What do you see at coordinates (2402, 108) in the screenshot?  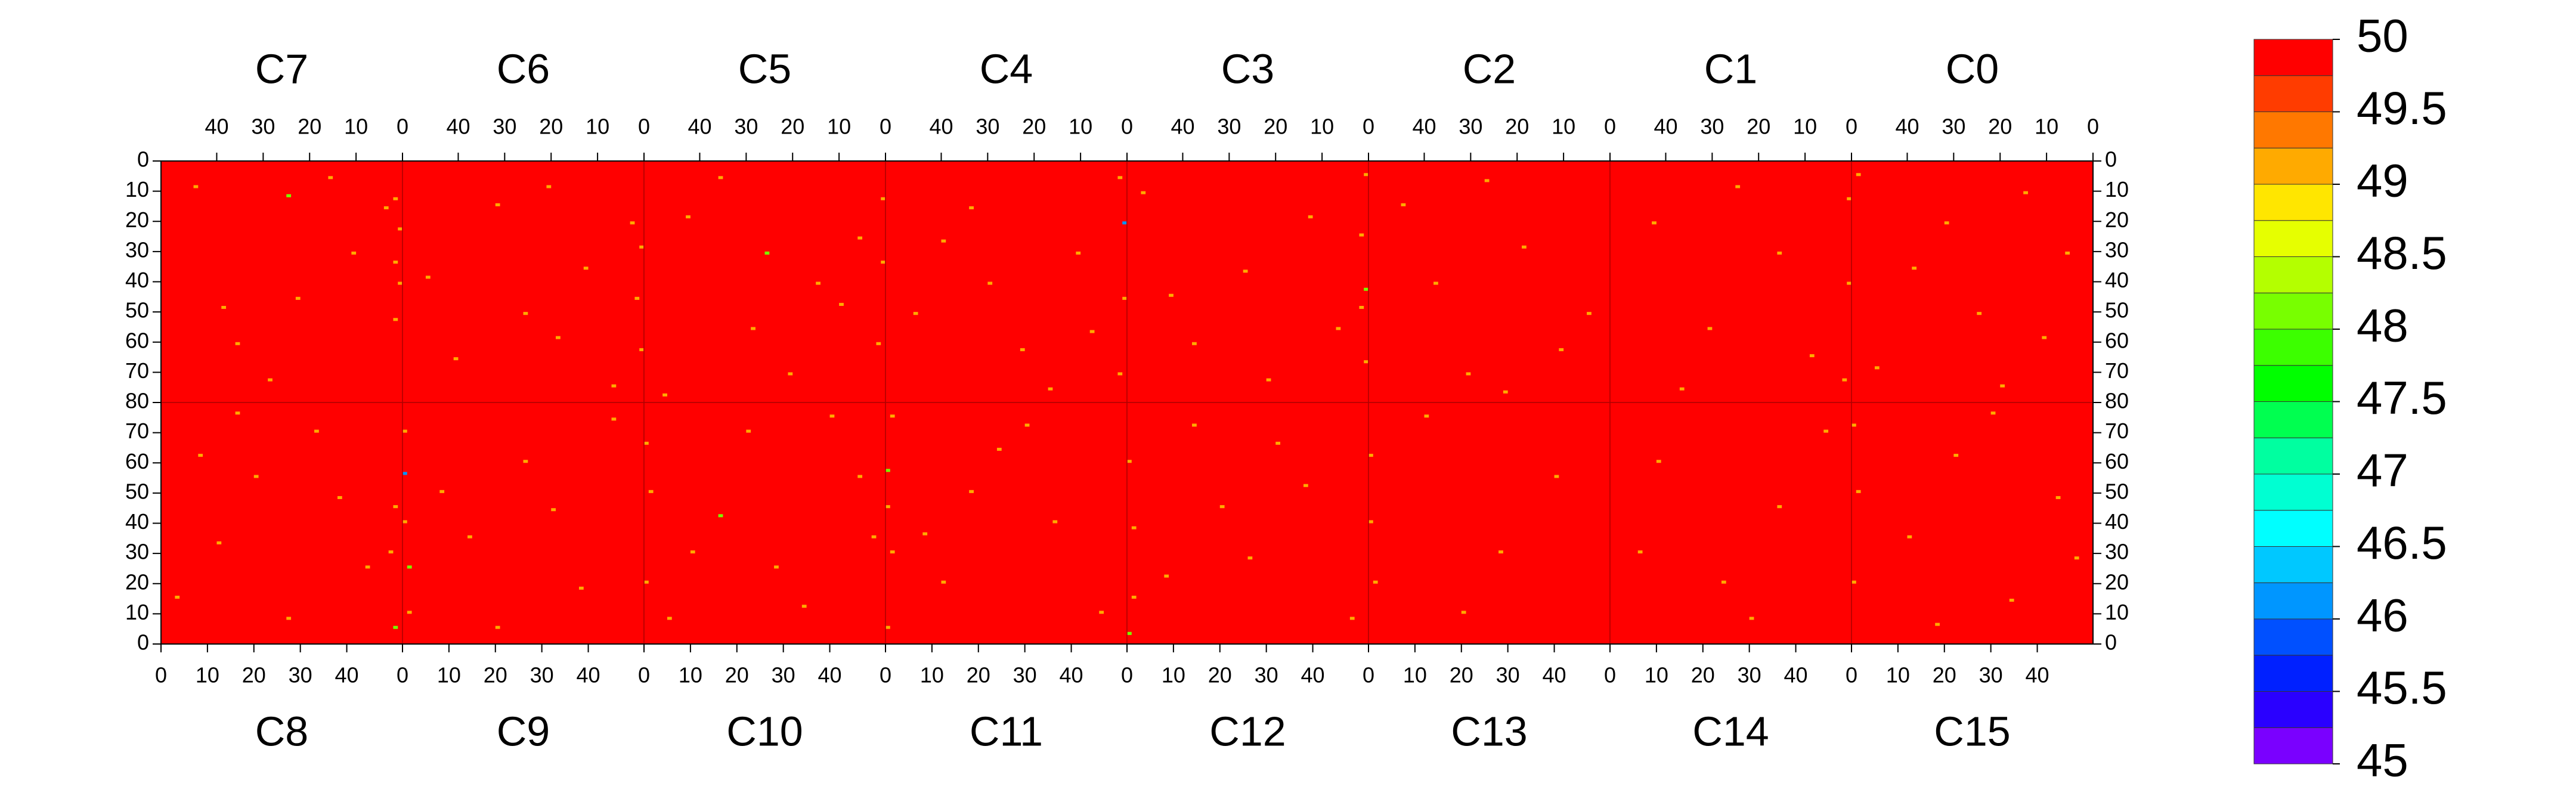 I see `colorbar-label: 49.5` at bounding box center [2402, 108].